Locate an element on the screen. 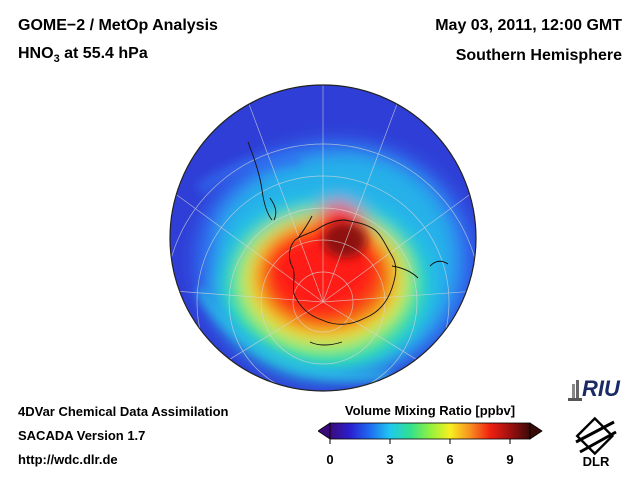 This screenshot has height=480, width=640. pressure-level: at 55.4 hPa is located at coordinates (103, 53).